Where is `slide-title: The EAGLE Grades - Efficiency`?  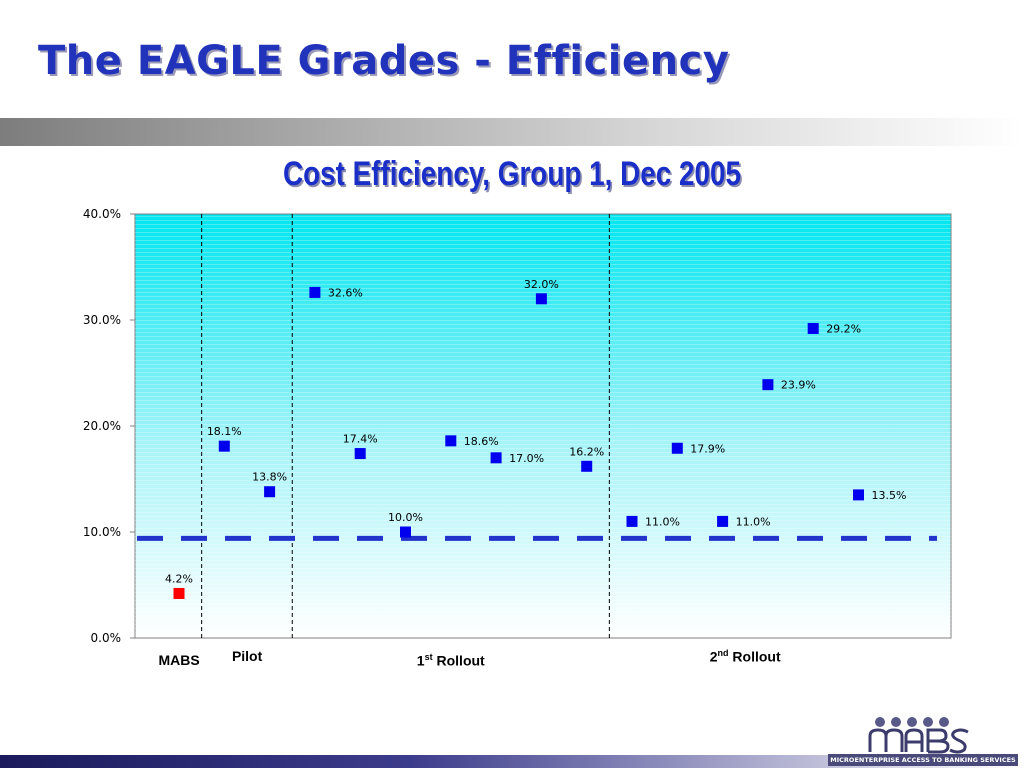 slide-title: The EAGLE Grades - Efficiency is located at coordinates (384, 61).